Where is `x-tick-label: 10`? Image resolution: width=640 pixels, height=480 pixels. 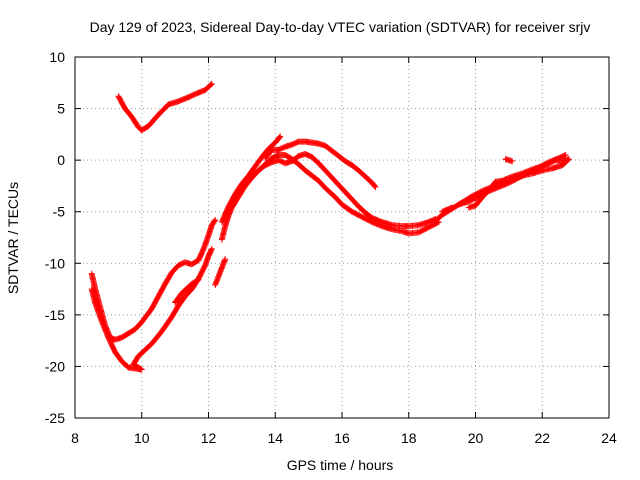
x-tick-label: 10 is located at coordinates (142, 438).